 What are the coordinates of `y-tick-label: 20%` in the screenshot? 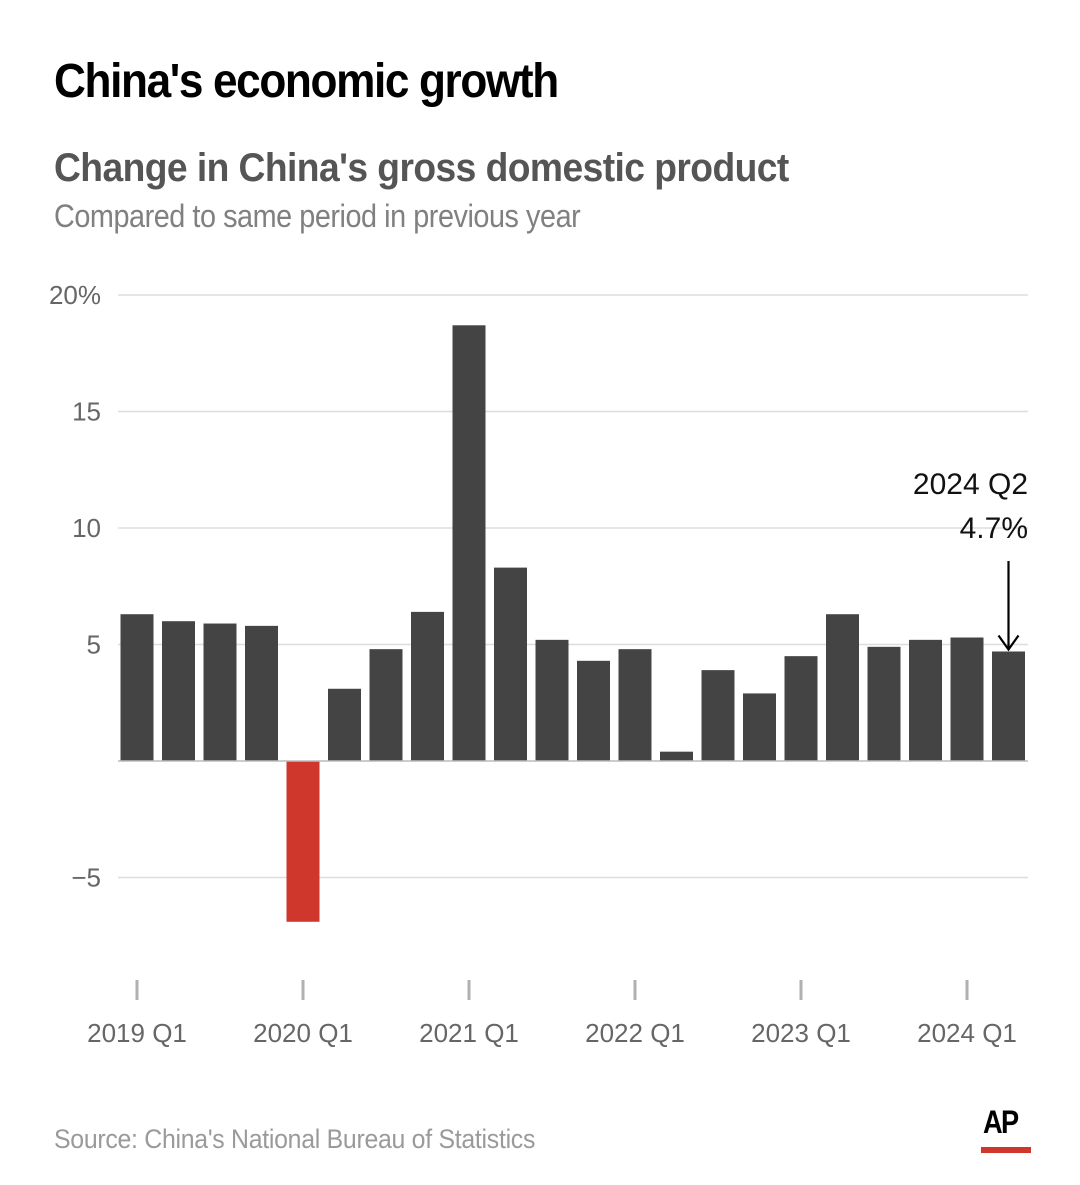 It's located at (75, 295).